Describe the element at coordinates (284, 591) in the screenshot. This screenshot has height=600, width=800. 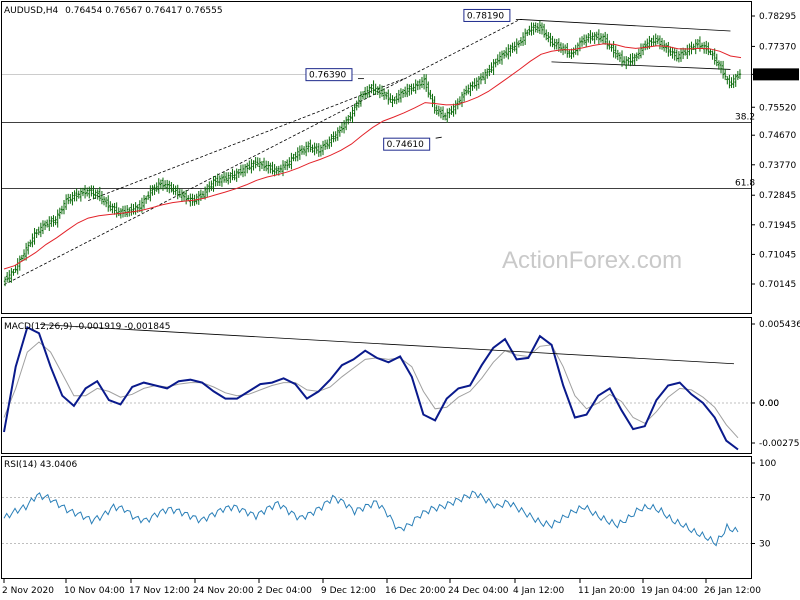
I see `time-tick-label: 2 Dec 04:00` at that location.